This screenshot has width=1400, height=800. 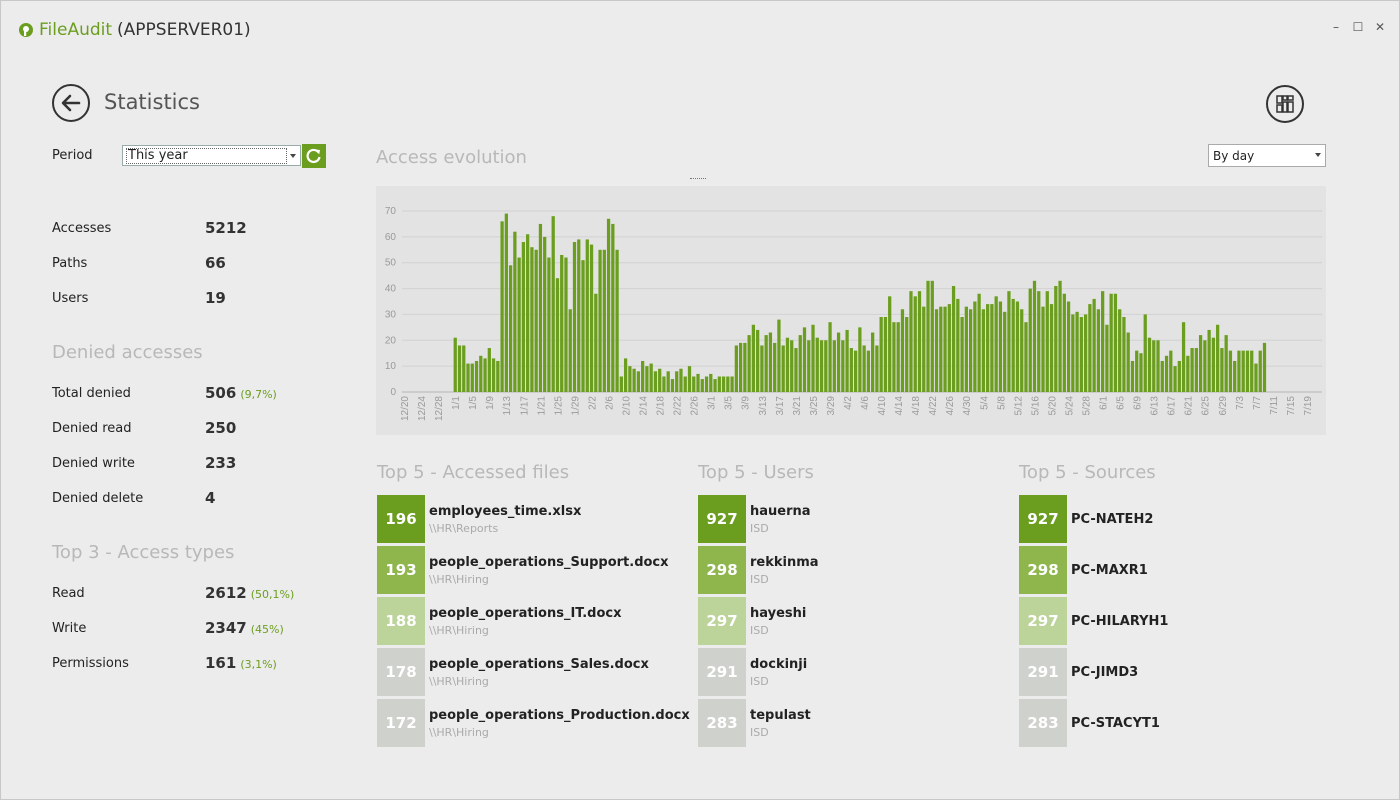 I want to click on back-button, so click(x=71, y=103).